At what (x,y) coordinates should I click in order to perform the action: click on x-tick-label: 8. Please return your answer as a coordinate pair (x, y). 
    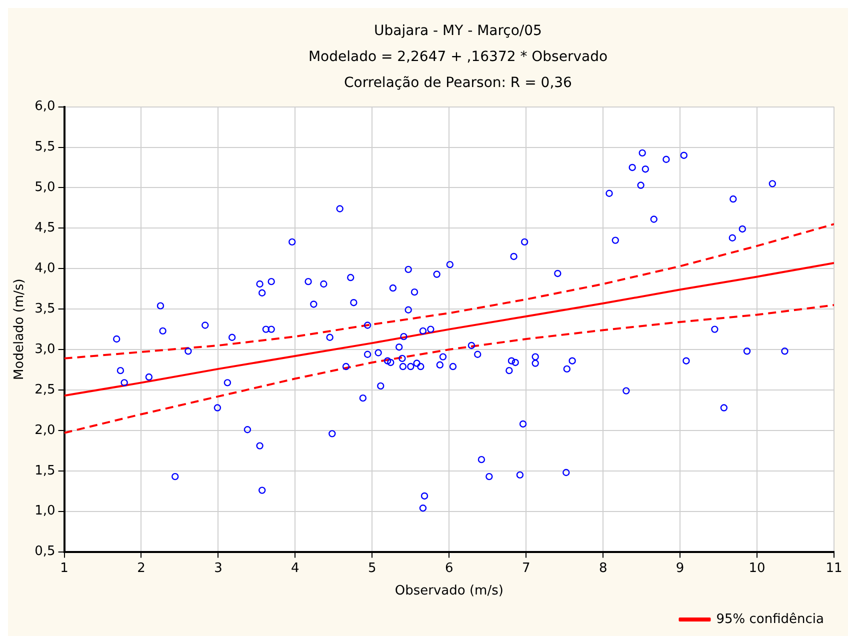
    Looking at the image, I should click on (603, 568).